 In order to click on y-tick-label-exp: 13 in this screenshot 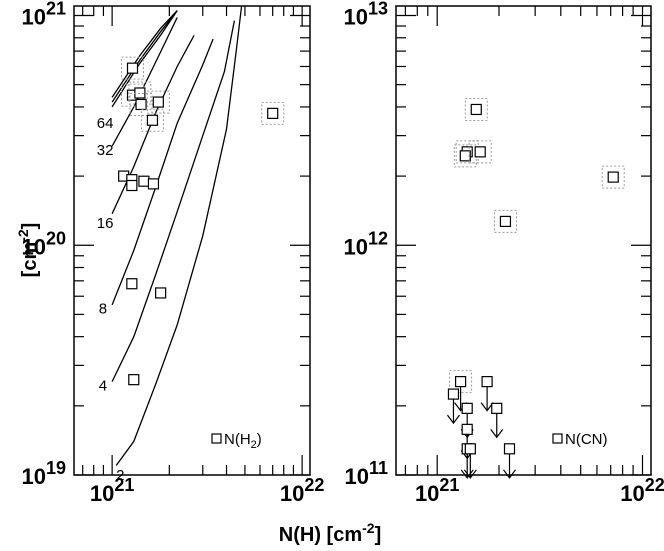, I will do `click(378, 9)`.